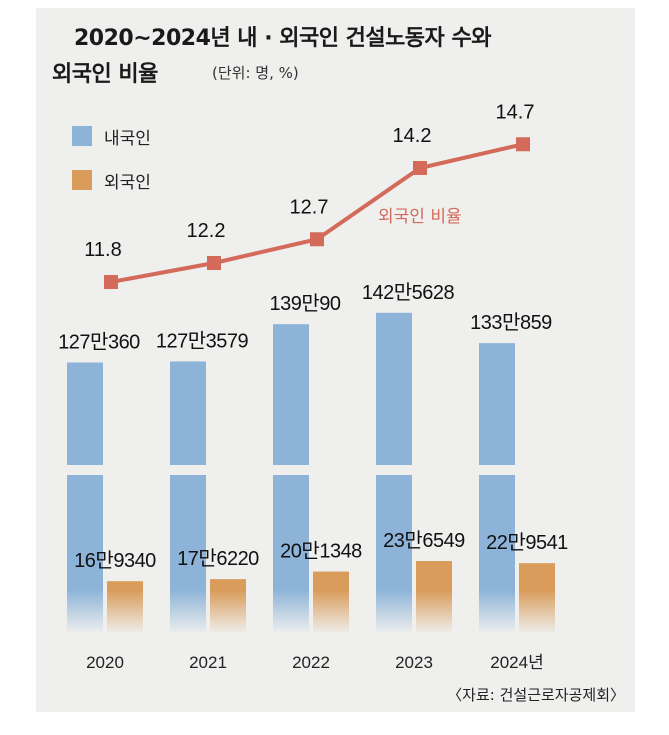  I want to click on data-label-foreign: 17만6220, so click(218, 558).